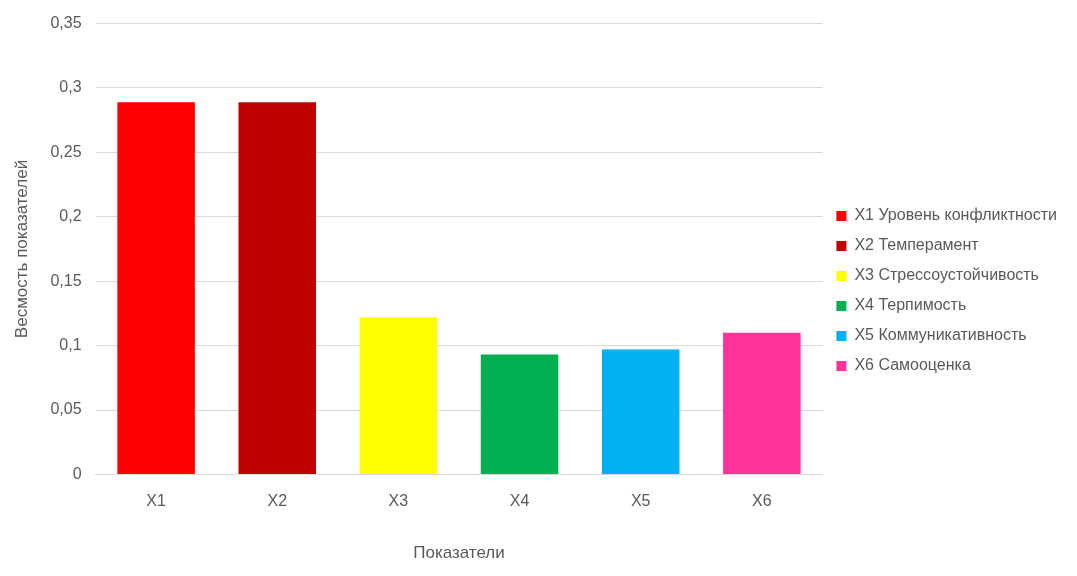  I want to click on y-tick-label: 0, so click(77, 473).